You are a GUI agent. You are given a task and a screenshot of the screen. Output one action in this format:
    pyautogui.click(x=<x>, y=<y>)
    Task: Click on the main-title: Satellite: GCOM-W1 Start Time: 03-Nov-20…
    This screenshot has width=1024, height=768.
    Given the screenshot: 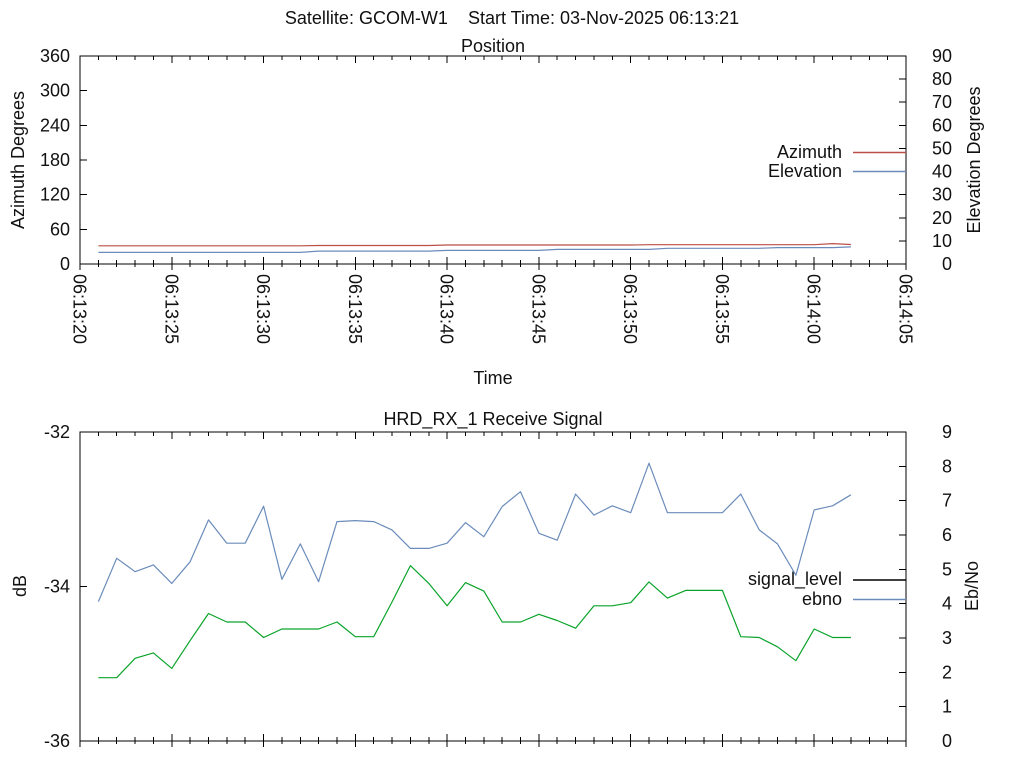 What is the action you would take?
    pyautogui.click(x=512, y=18)
    